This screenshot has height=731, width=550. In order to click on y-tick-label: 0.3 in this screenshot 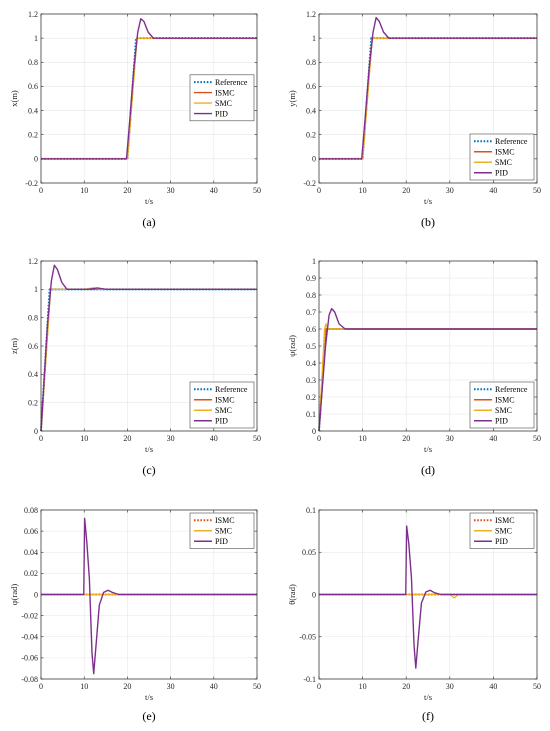, I will do `click(311, 380)`.